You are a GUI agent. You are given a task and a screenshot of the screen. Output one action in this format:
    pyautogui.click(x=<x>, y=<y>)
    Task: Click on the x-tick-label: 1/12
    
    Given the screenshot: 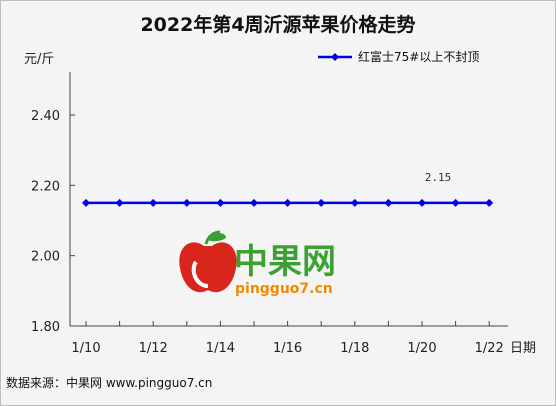 What is the action you would take?
    pyautogui.click(x=153, y=348)
    